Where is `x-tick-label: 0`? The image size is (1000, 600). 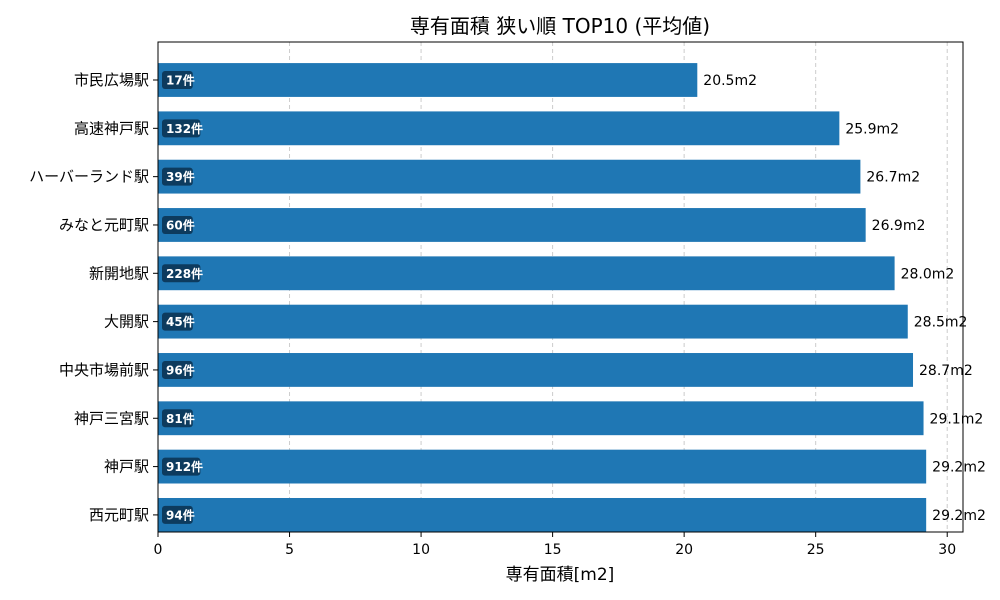 x-tick-label: 0 is located at coordinates (158, 550).